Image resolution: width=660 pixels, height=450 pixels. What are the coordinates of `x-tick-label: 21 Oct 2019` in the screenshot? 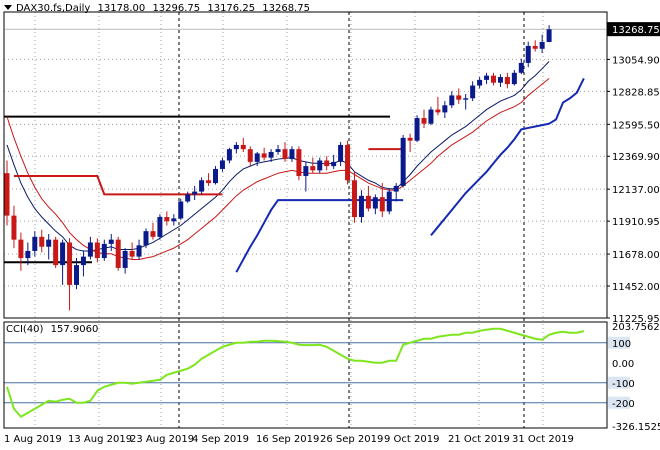 It's located at (479, 439).